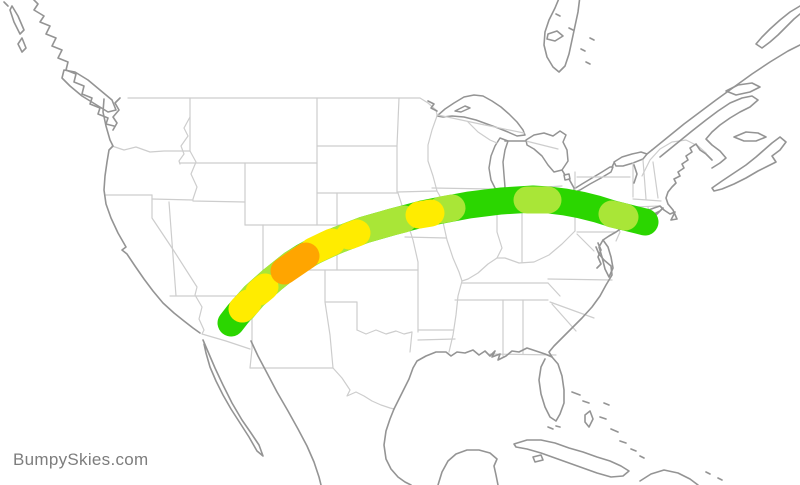  Describe the element at coordinates (709, 132) in the screenshot. I see `st-lawrence-south-shore-gaspe` at that location.